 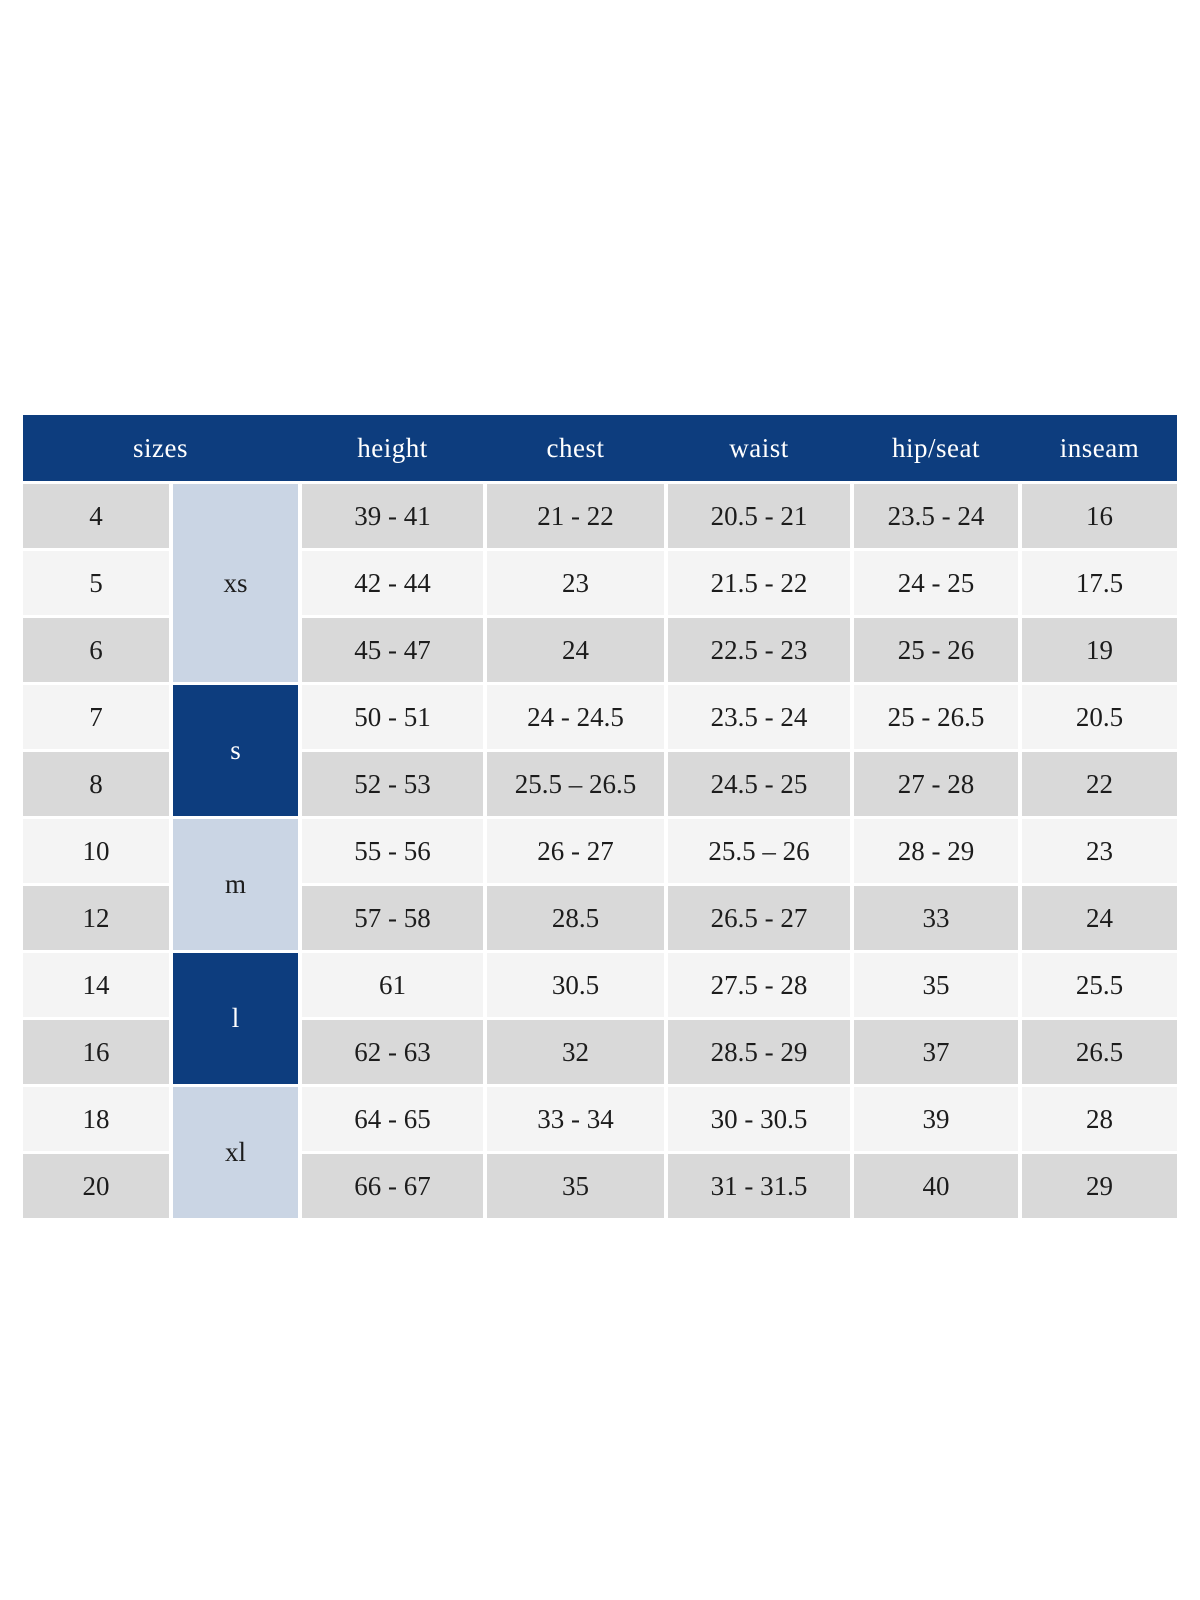 What do you see at coordinates (936, 650) in the screenshot?
I see `hip-seat-cell: 25 - 26` at bounding box center [936, 650].